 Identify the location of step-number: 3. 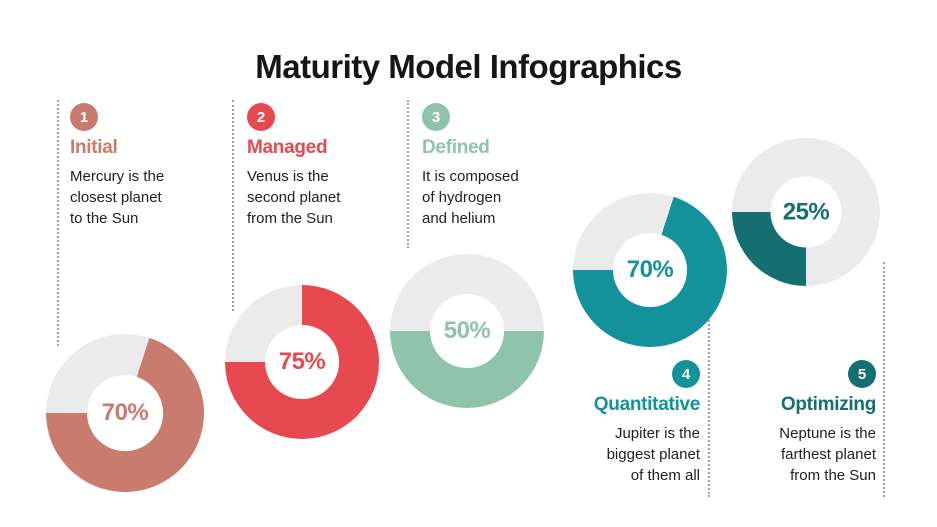
(436, 117).